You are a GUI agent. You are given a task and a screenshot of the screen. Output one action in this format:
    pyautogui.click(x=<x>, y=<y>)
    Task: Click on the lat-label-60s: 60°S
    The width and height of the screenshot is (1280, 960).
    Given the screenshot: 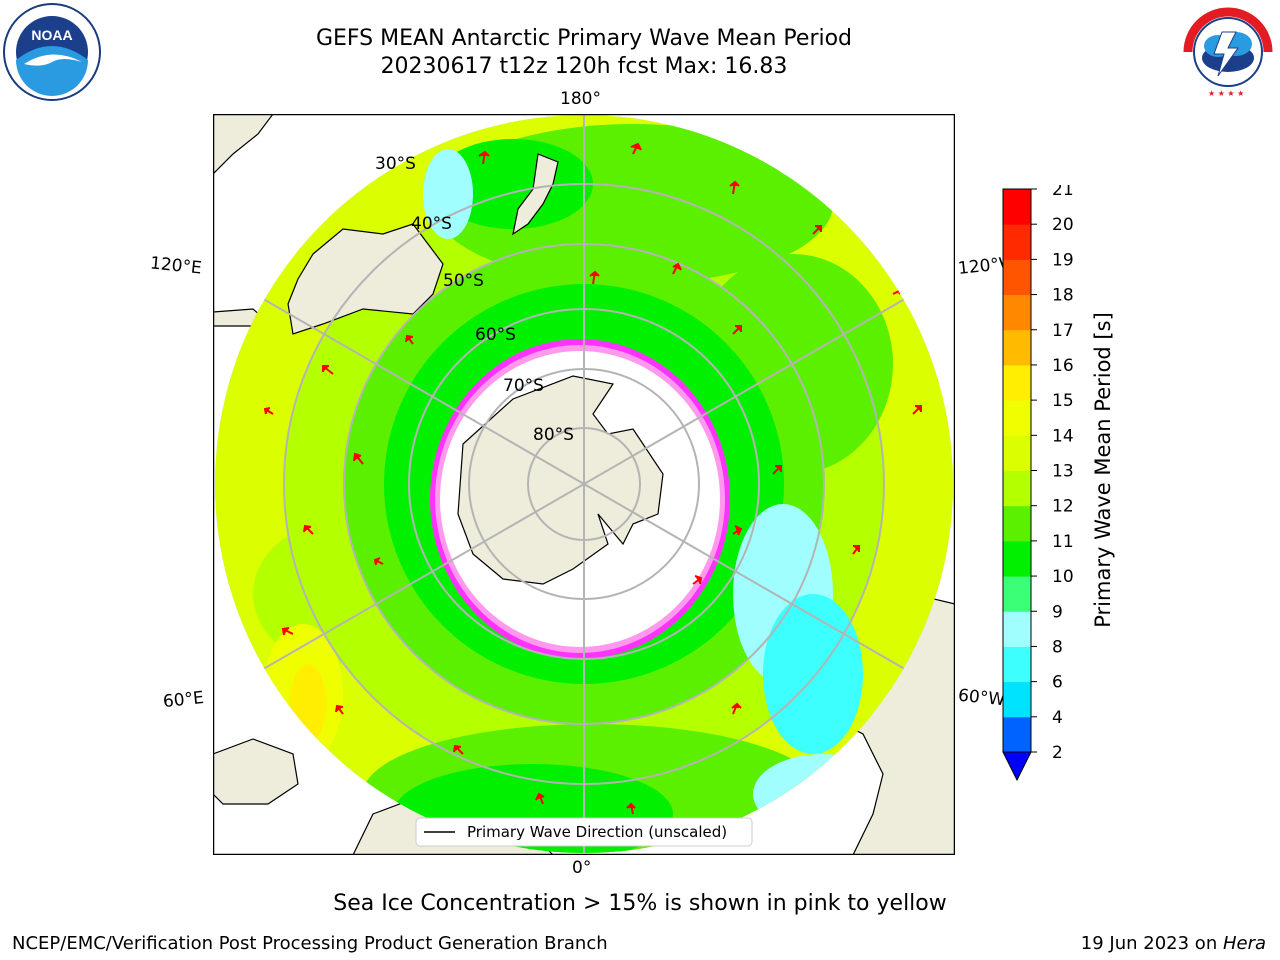 What is the action you would take?
    pyautogui.click(x=495, y=335)
    